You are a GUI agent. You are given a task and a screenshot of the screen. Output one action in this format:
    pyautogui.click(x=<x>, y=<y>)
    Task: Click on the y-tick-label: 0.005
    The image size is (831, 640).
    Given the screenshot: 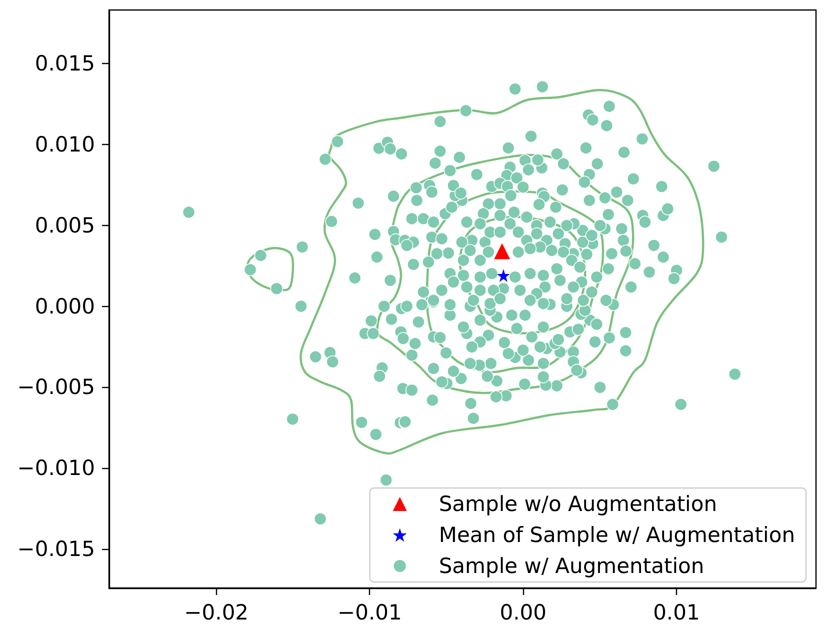 What is the action you would take?
    pyautogui.click(x=64, y=225)
    